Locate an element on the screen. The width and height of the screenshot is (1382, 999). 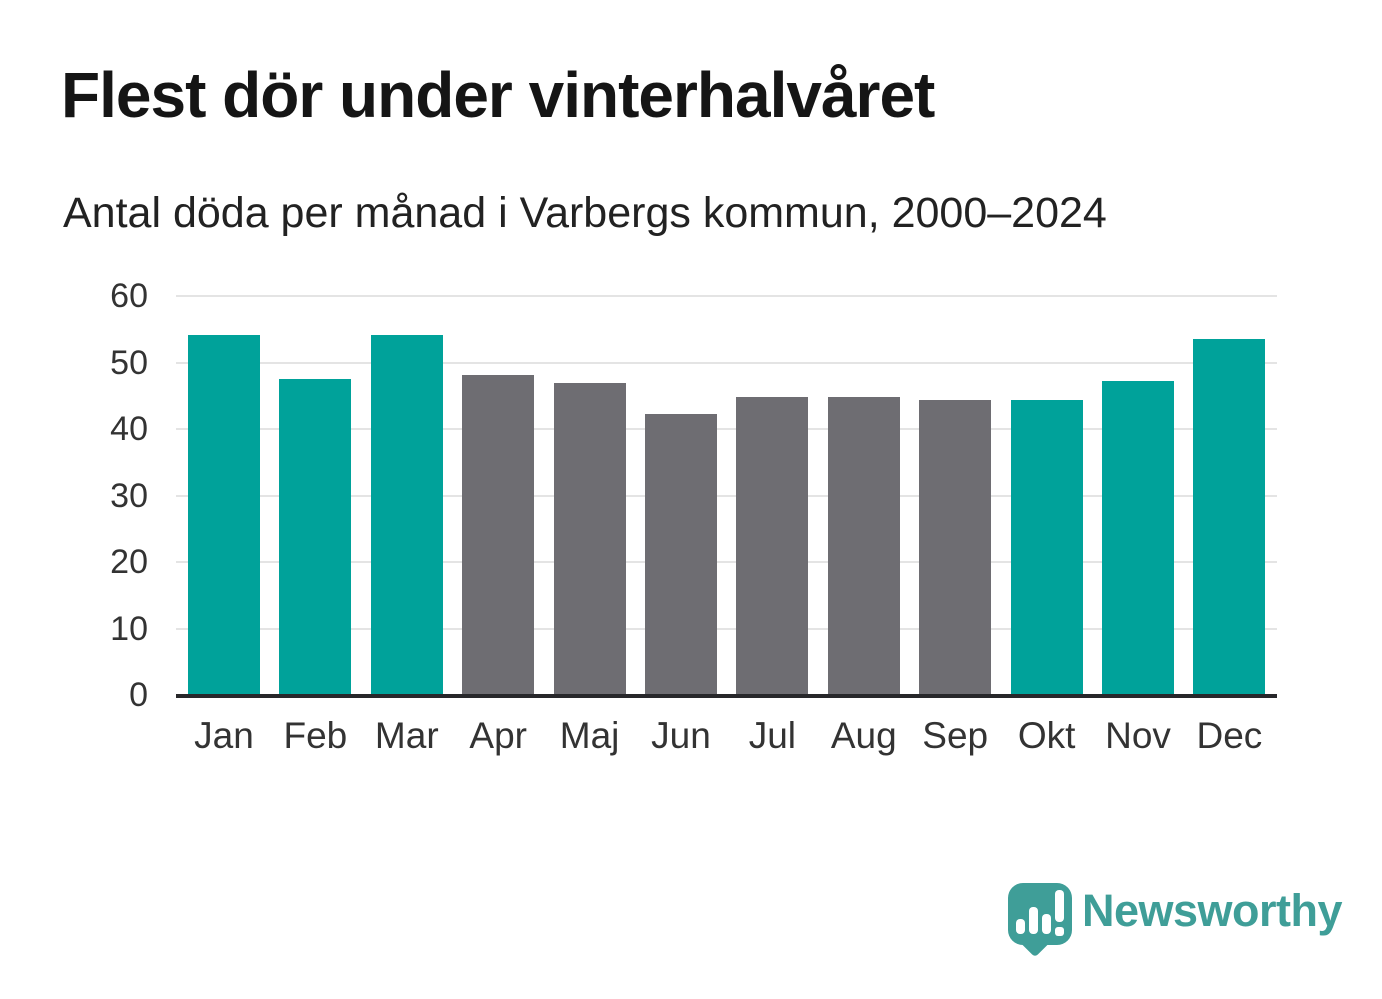
x-axis-baseline is located at coordinates (726, 696).